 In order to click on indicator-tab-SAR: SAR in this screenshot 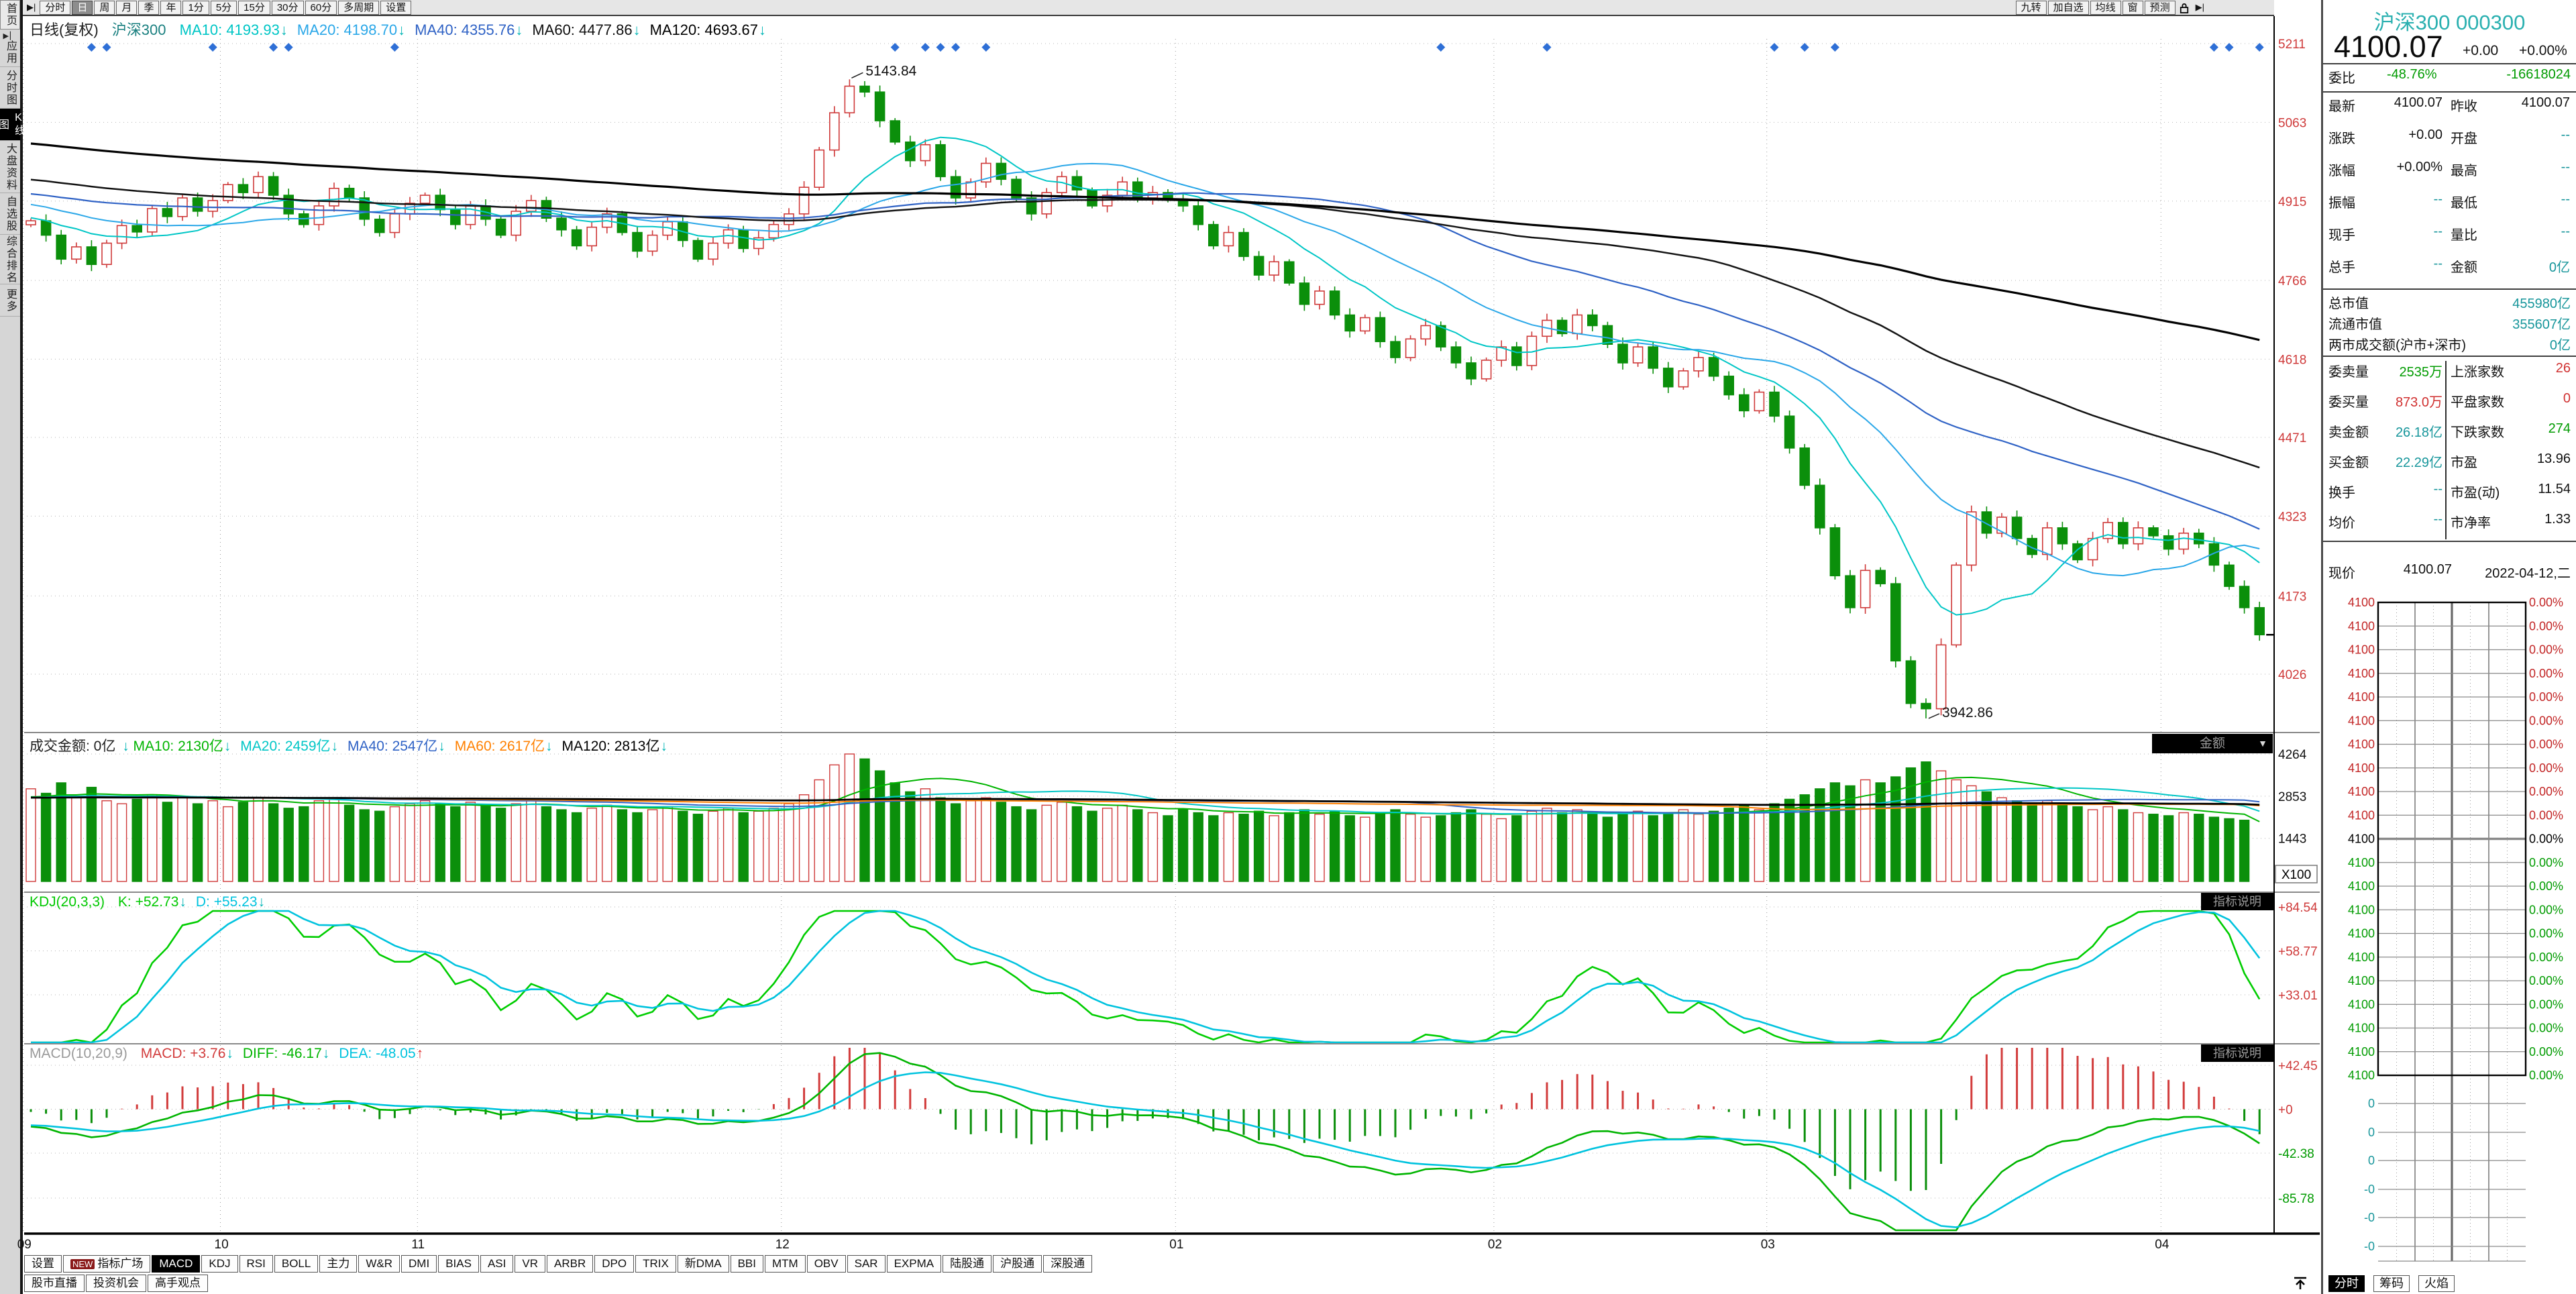, I will do `click(866, 1264)`.